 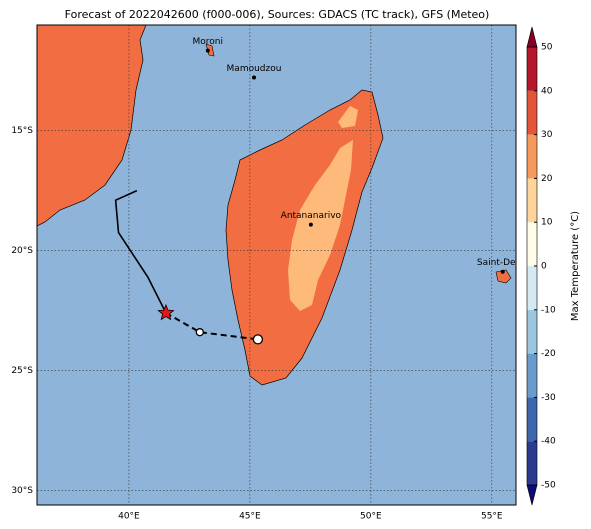 I want to click on colorbar-tick-label: -50, so click(x=548, y=486).